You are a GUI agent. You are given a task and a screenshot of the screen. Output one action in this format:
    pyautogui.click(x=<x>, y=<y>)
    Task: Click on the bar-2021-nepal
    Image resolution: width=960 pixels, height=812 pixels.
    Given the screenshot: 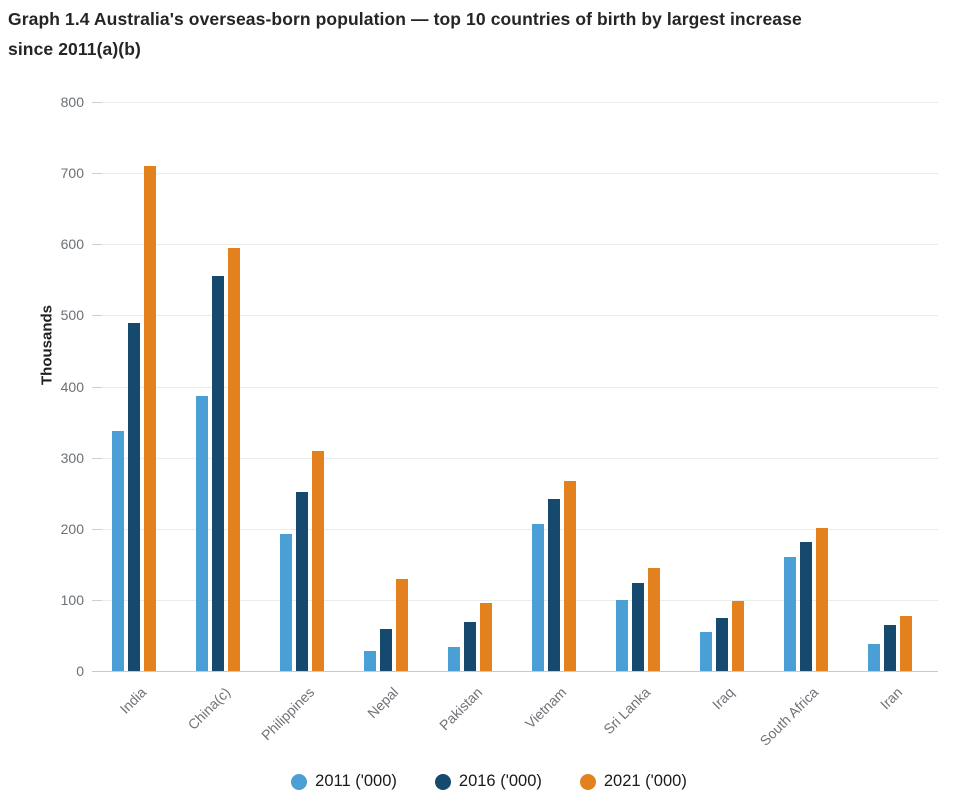 What is the action you would take?
    pyautogui.click(x=402, y=625)
    